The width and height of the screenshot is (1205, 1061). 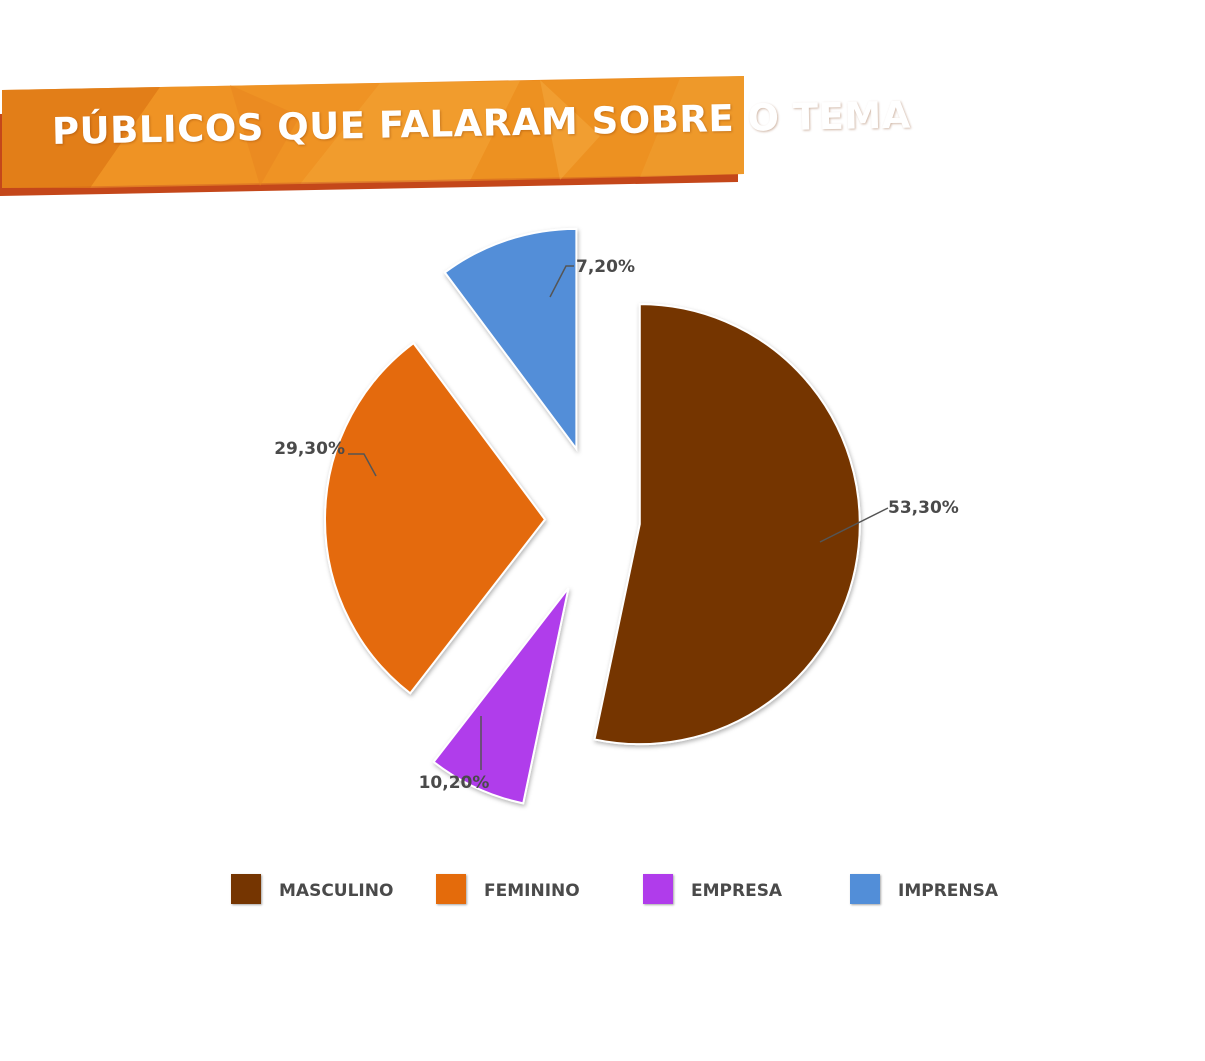 What do you see at coordinates (948, 891) in the screenshot?
I see `legend-label: IMPRENSA` at bounding box center [948, 891].